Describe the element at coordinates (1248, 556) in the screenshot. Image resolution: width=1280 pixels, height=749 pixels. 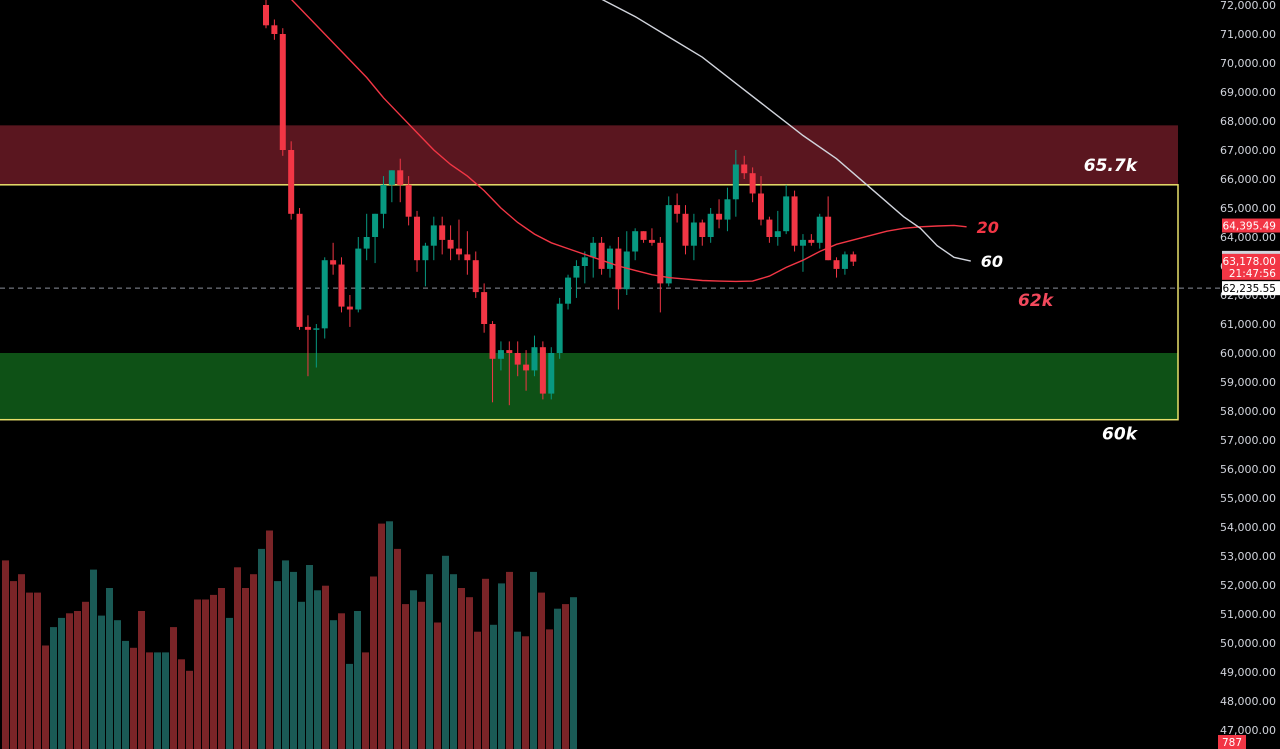
I see `axis-tick-label: 53,000.00` at that location.